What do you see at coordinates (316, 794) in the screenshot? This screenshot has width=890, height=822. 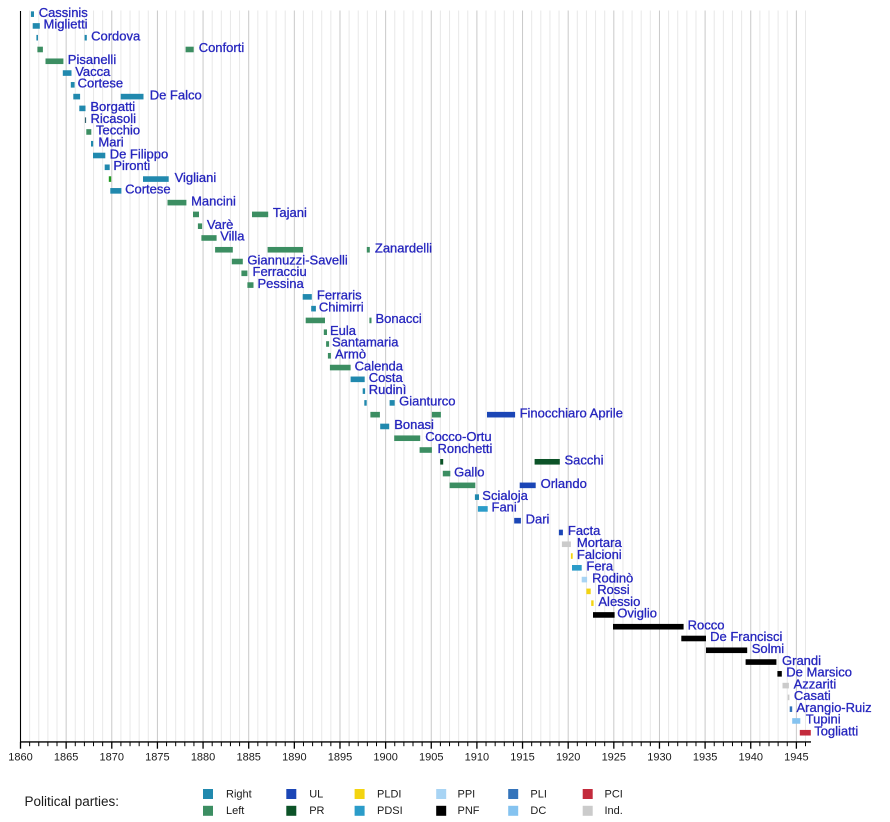 I see `svg-text: UL` at bounding box center [316, 794].